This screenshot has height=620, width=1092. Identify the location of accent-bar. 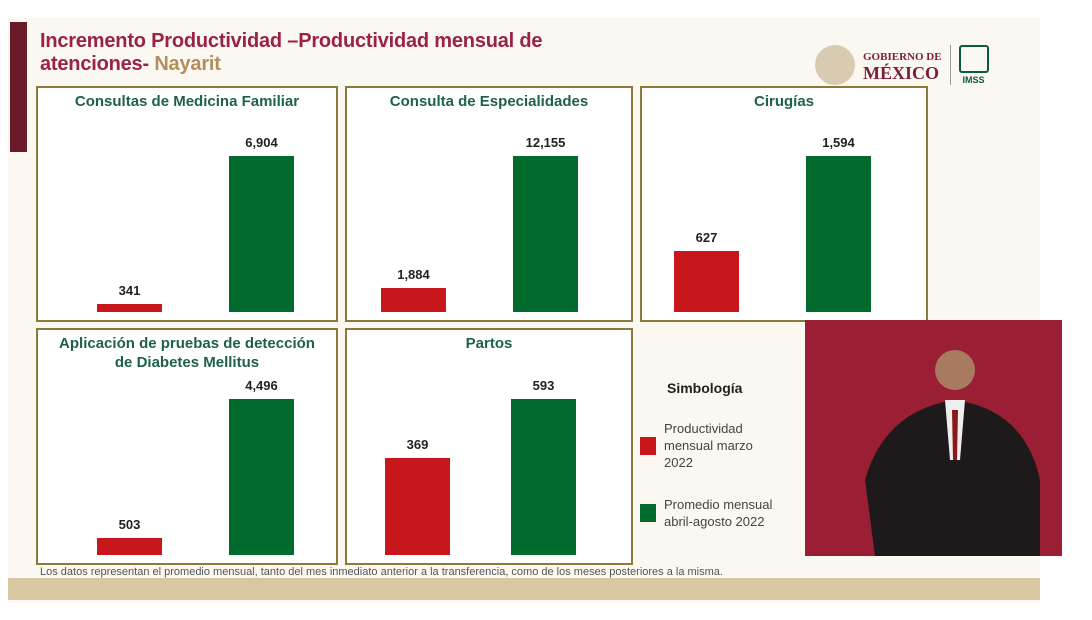
(18, 87).